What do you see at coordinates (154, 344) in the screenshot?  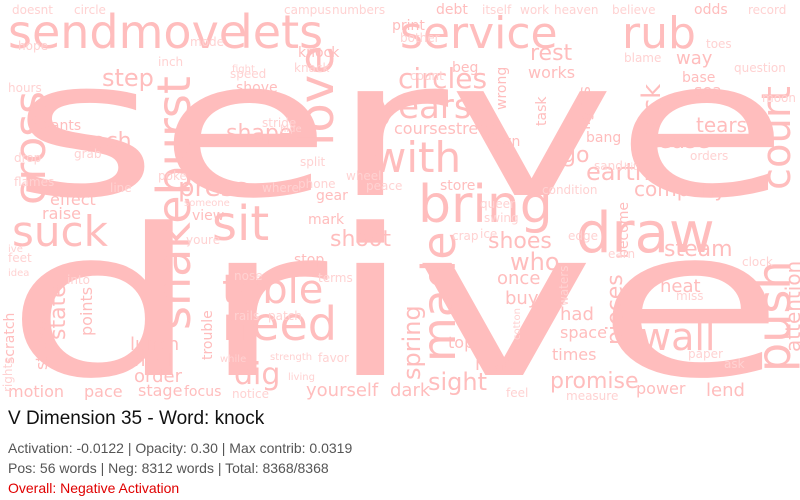 I see `cloud-word-lunch: lunch` at bounding box center [154, 344].